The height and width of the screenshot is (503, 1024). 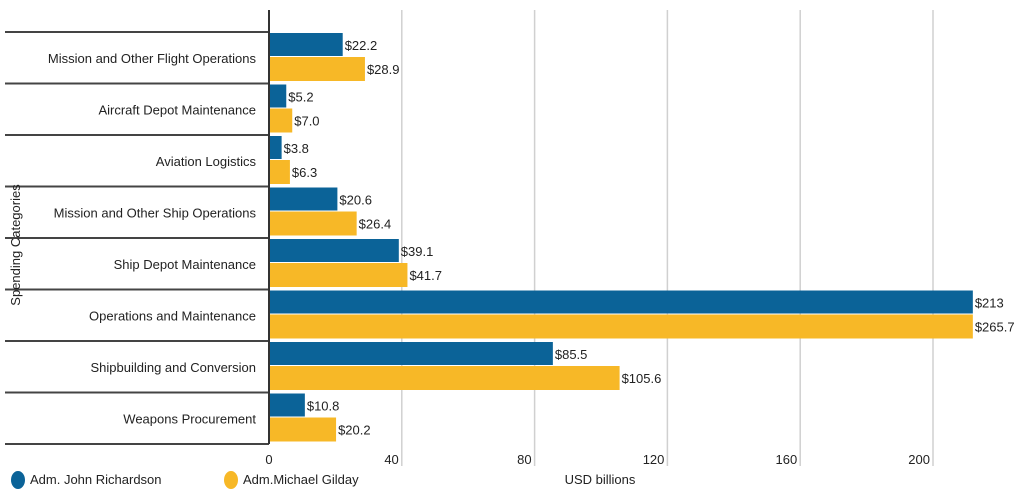 I want to click on data-label: $213, so click(x=989, y=303).